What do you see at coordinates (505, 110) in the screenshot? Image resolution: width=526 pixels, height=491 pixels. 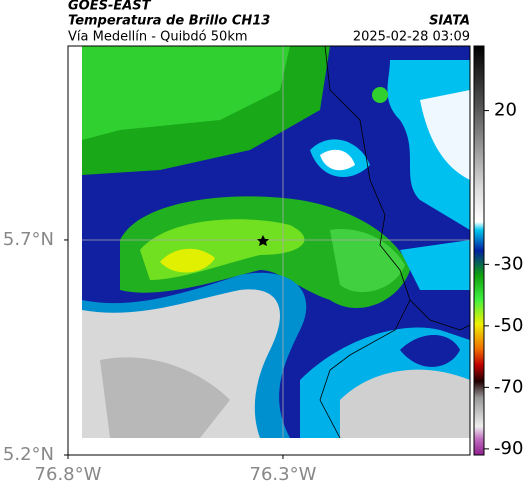 I see `colorbar-tick-label: 20` at bounding box center [505, 110].